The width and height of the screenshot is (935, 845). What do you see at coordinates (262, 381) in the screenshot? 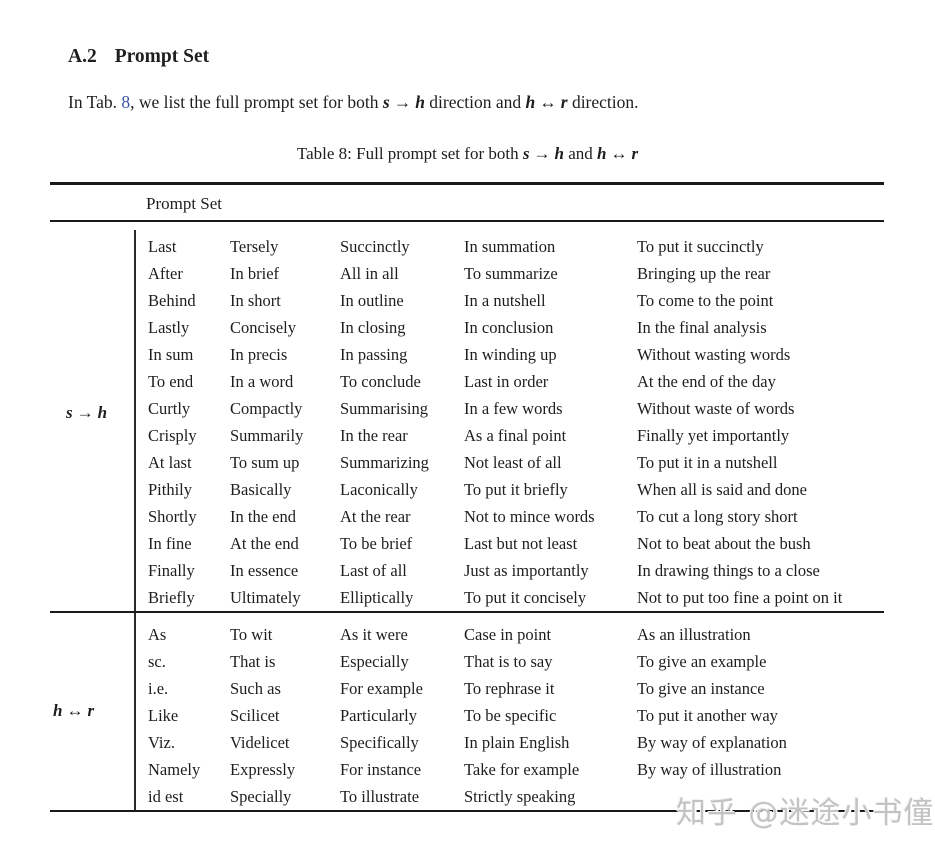
I see `prompt-cell: In a word` at bounding box center [262, 381].